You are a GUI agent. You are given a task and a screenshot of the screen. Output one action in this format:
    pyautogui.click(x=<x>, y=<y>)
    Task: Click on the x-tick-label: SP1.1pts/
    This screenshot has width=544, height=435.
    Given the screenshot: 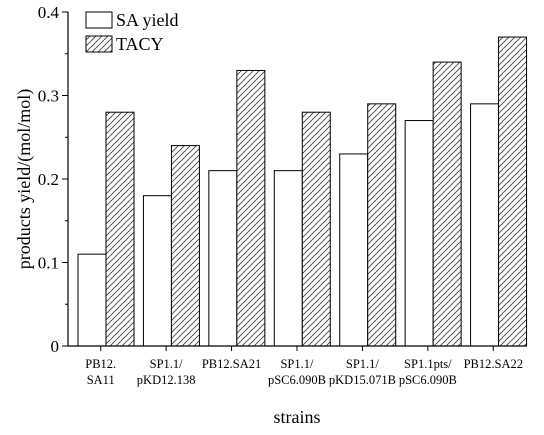 What is the action you would take?
    pyautogui.click(x=428, y=364)
    